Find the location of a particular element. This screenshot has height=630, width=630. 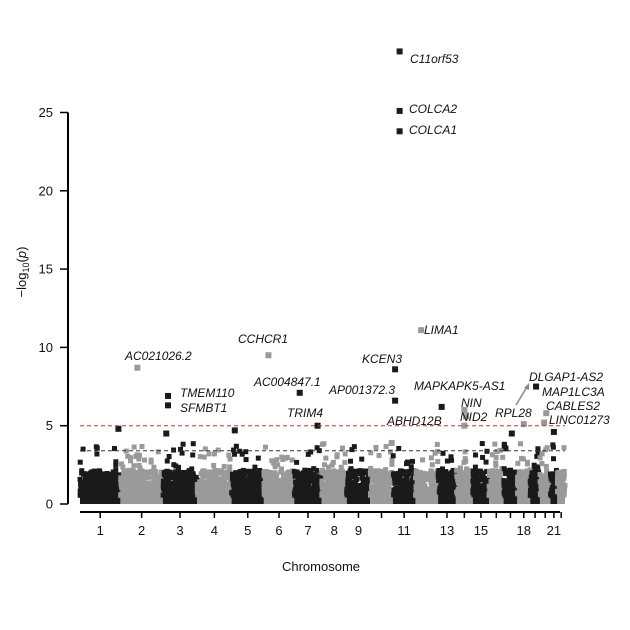

gene-label: KCEN3 is located at coordinates (382, 359).